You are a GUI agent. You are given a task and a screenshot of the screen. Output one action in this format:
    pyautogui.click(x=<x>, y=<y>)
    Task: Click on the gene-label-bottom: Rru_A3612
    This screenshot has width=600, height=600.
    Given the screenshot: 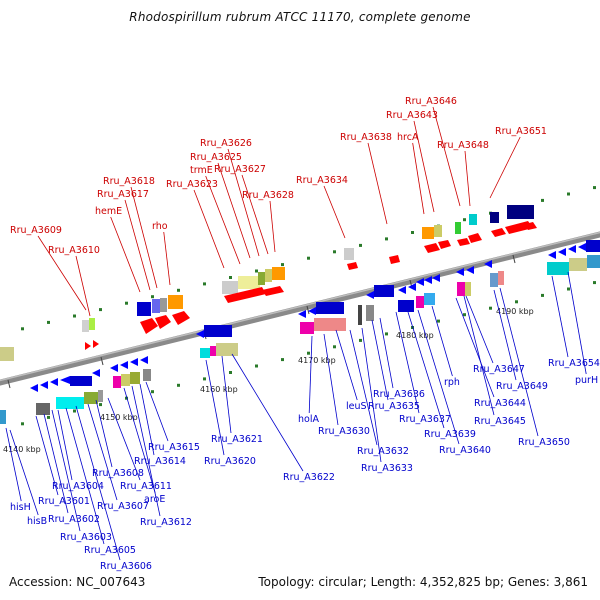 What is the action you would take?
    pyautogui.click(x=166, y=522)
    